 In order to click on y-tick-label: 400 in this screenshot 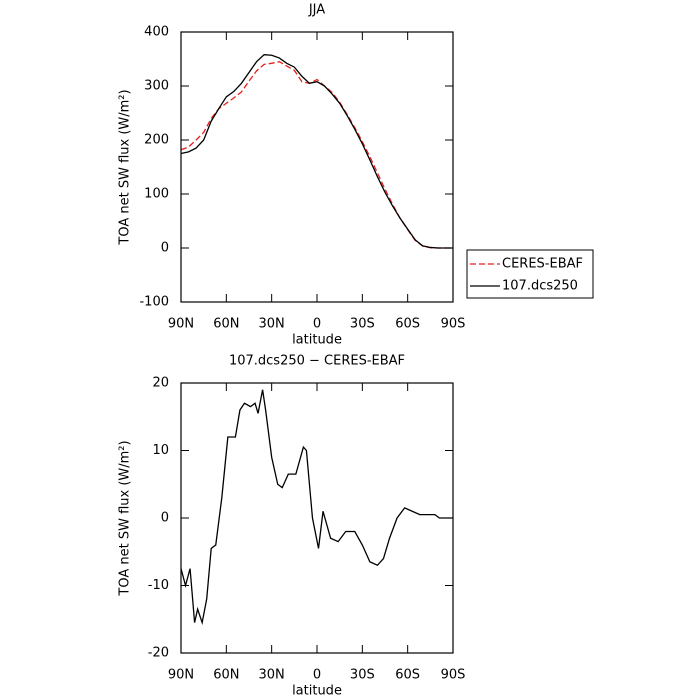, I will do `click(156, 32)`.